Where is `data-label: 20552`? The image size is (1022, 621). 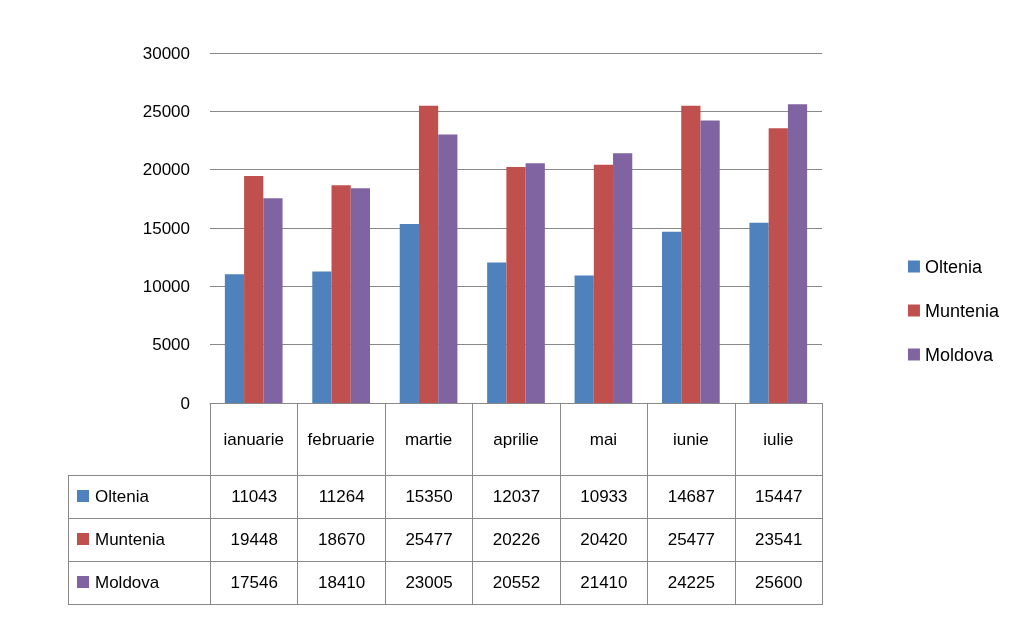 data-label: 20552 is located at coordinates (516, 583).